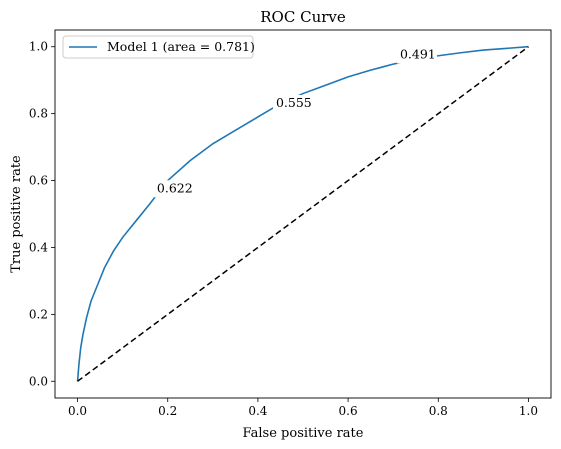 The height and width of the screenshot is (449, 561). I want to click on threshold-label: 0.555, so click(294, 102).